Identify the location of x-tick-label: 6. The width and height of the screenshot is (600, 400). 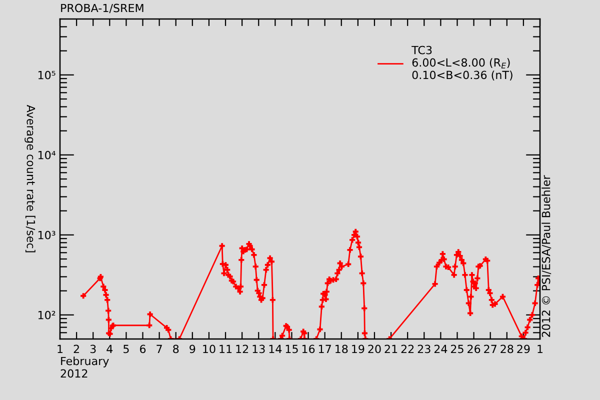
(143, 349).